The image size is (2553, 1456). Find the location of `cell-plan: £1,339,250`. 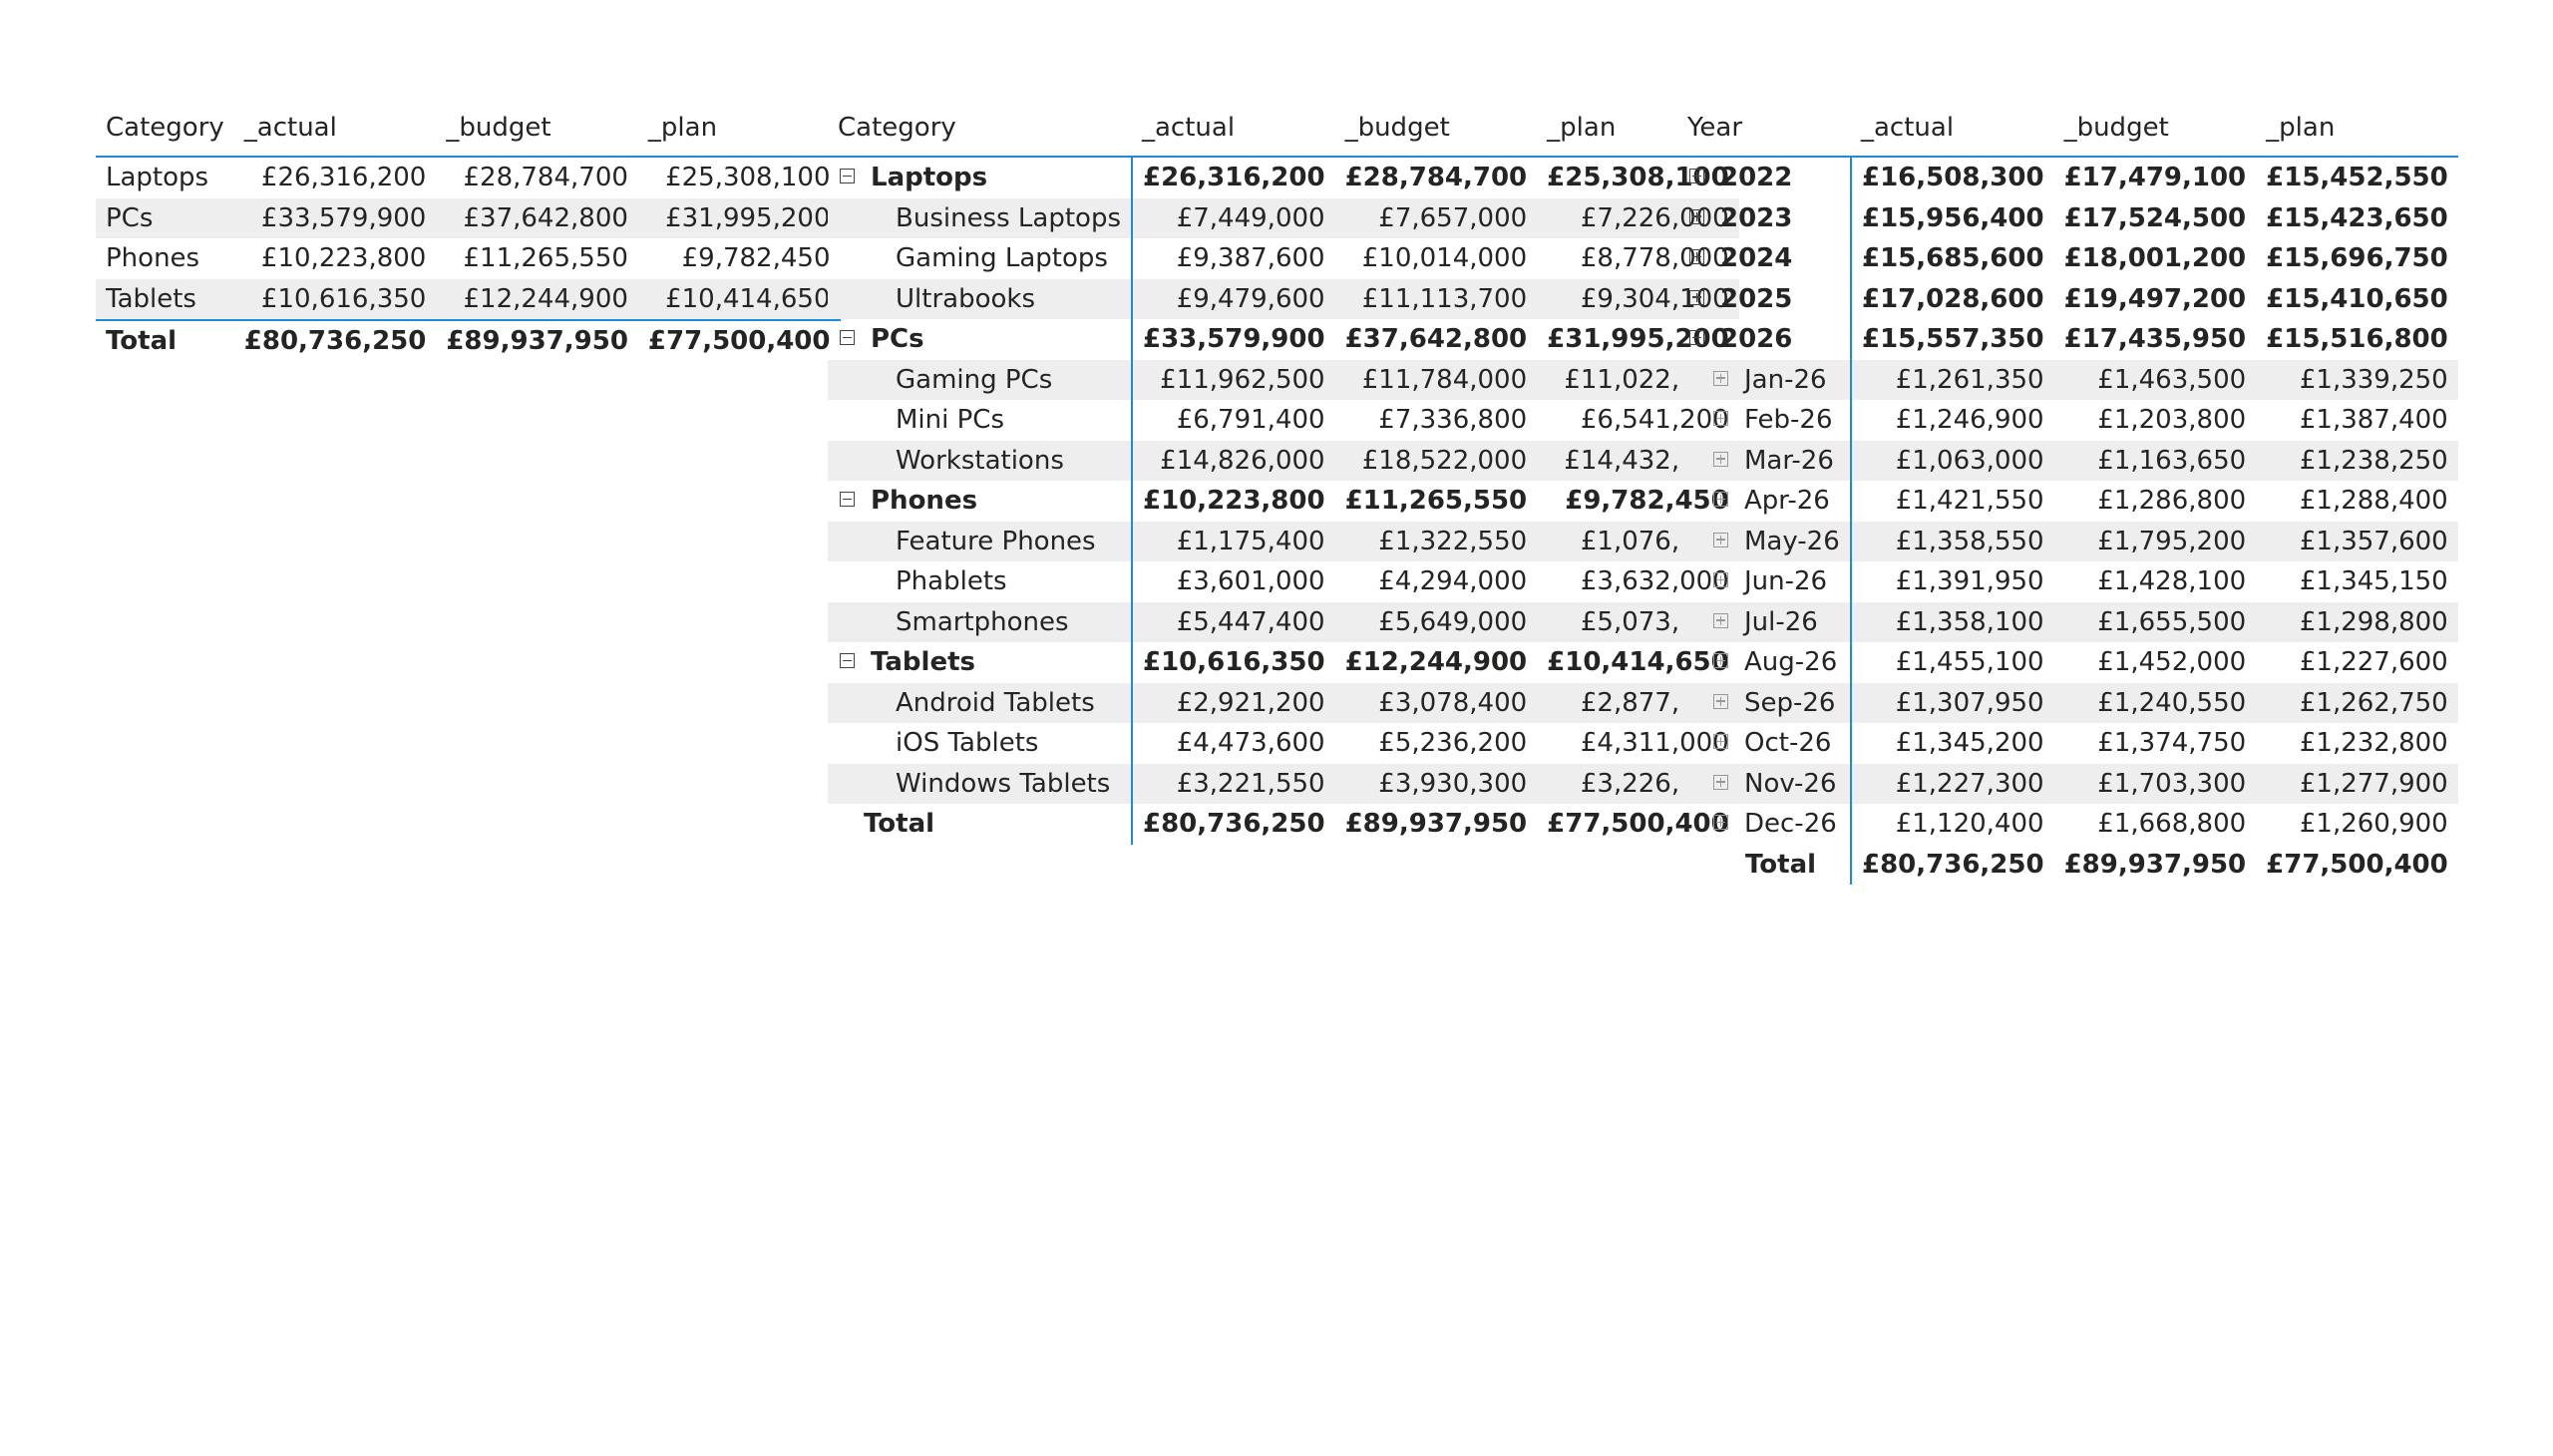

cell-plan: £1,339,250 is located at coordinates (2357, 379).